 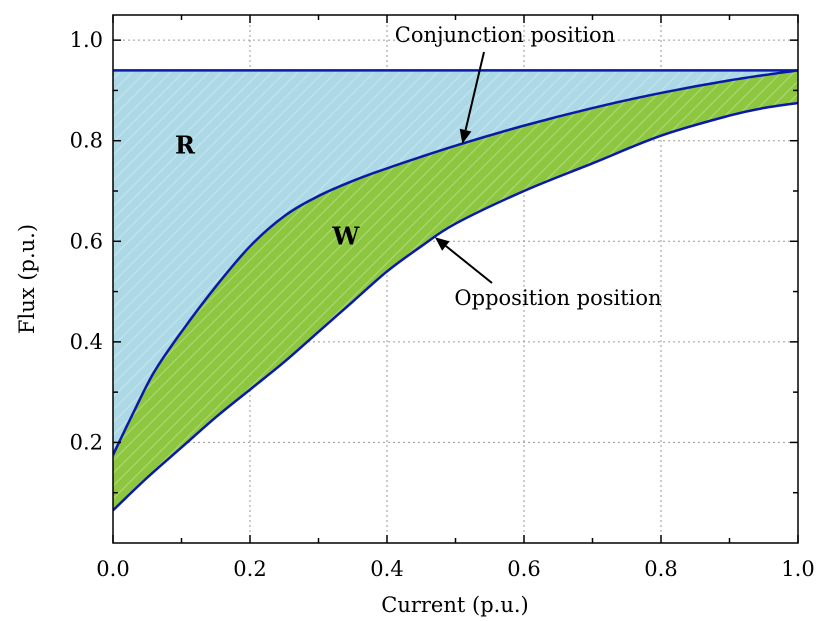 What do you see at coordinates (86, 442) in the screenshot?
I see `y-tick-label: 0.2` at bounding box center [86, 442].